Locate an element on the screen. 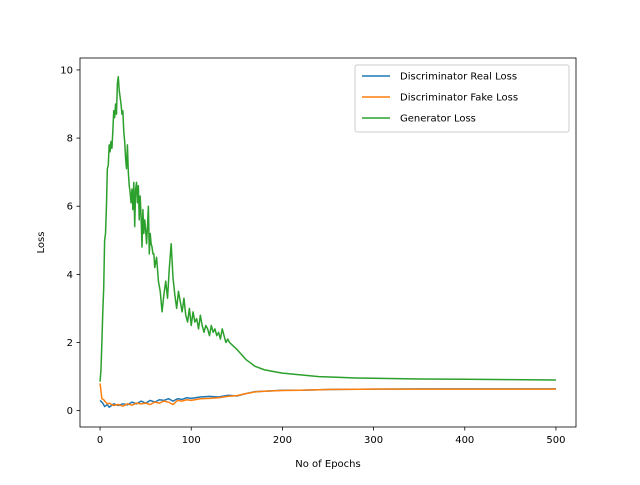 The image size is (640, 485). x-tick-label: 300 is located at coordinates (373, 440).